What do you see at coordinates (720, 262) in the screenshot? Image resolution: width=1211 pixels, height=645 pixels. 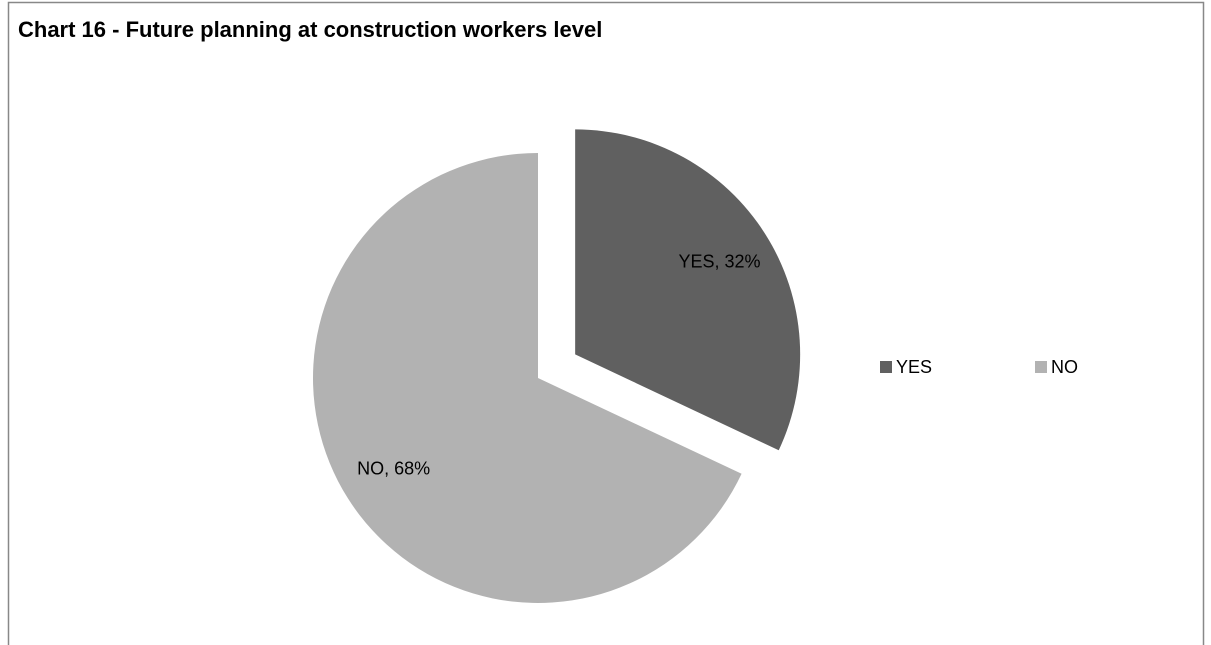 I see `data-label: YES, 32%` at bounding box center [720, 262].